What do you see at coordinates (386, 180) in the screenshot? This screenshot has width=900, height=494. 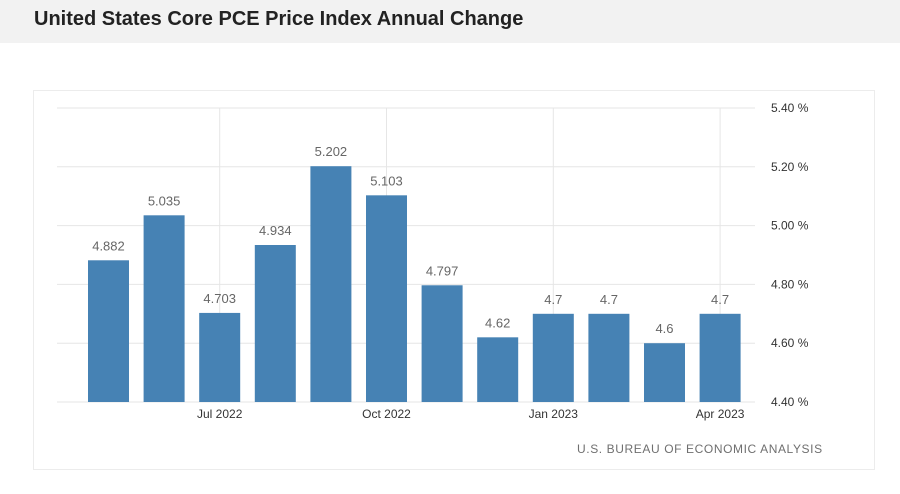 I see `bar-value-label: 5.103` at bounding box center [386, 180].